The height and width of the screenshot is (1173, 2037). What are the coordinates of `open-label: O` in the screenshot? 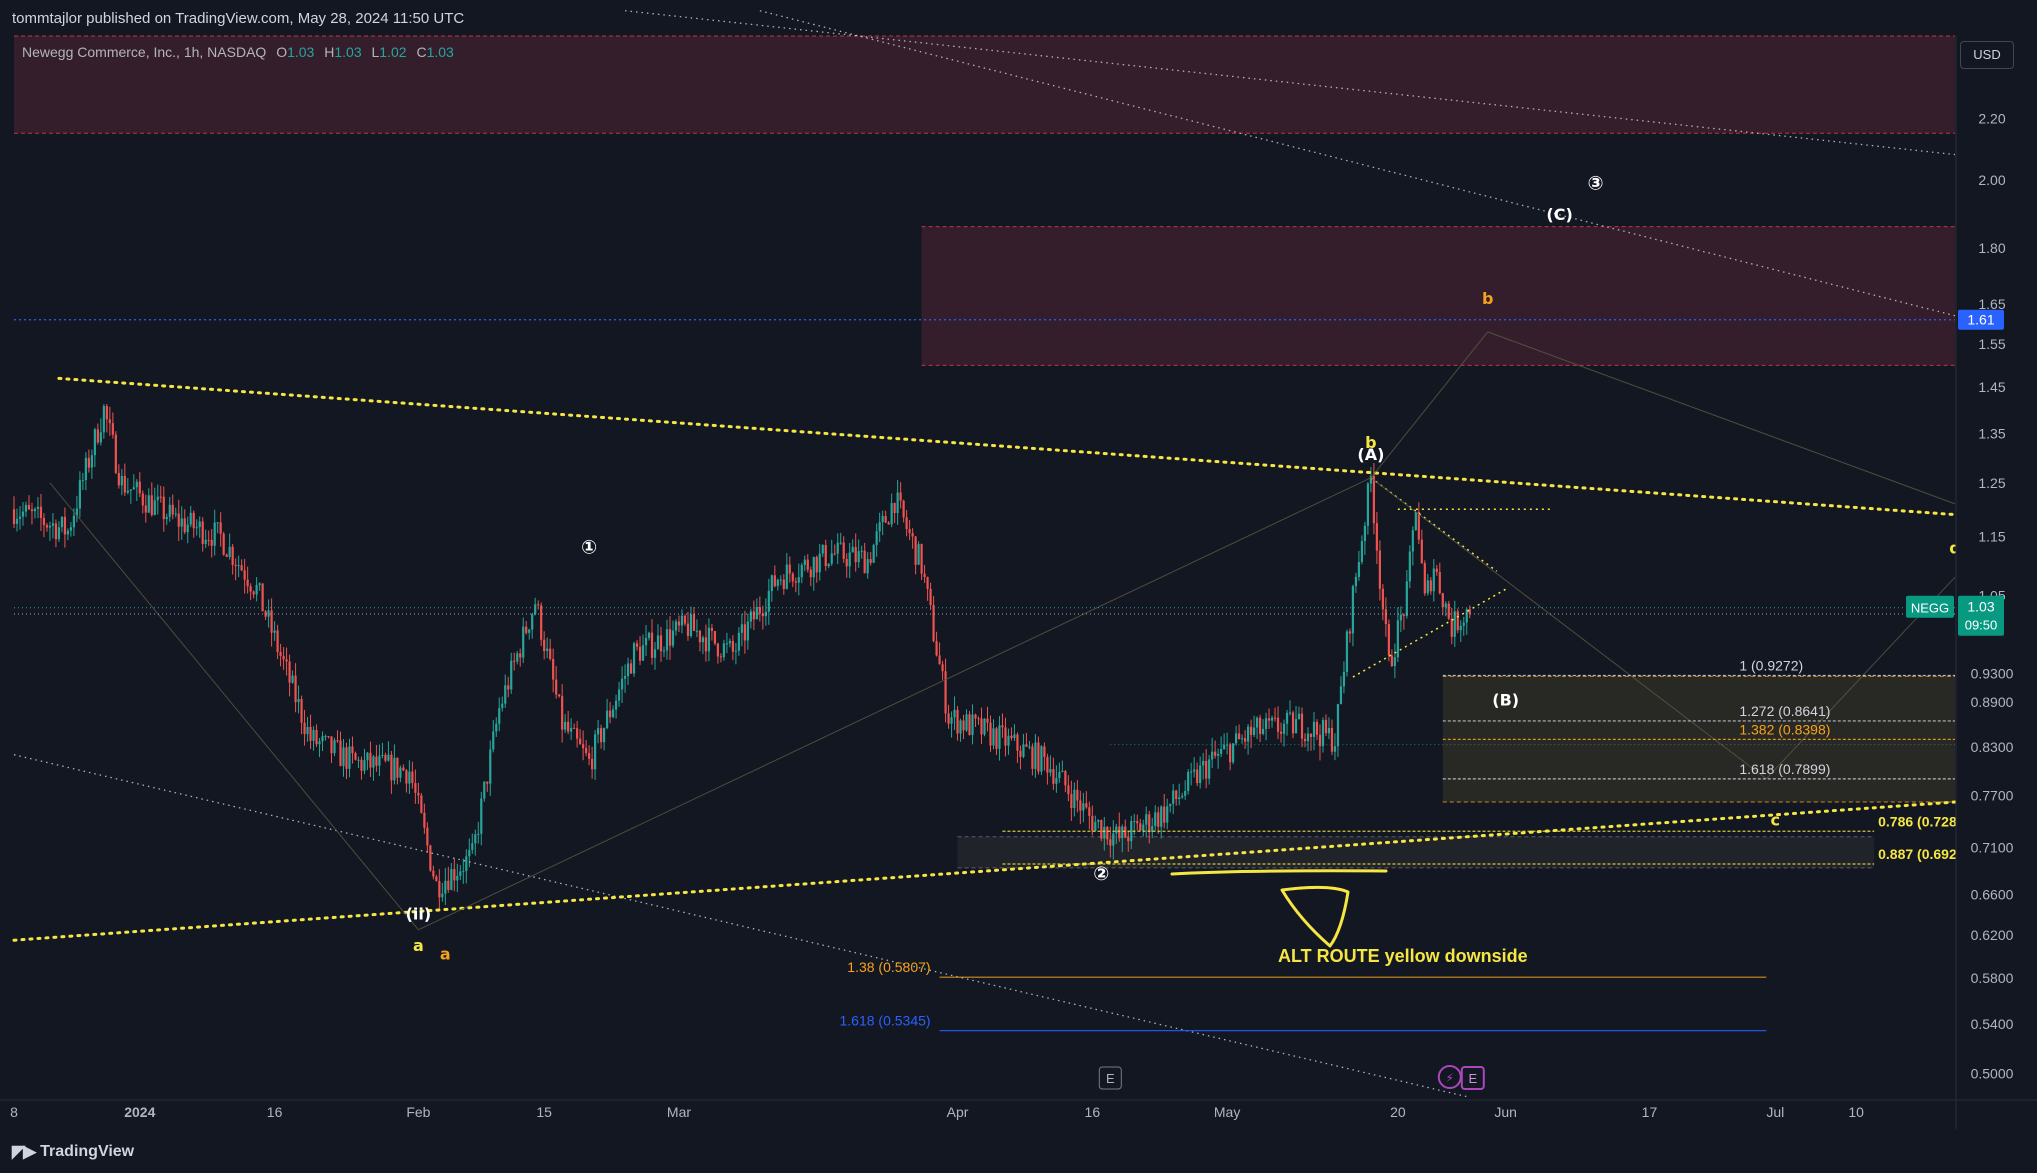 It's located at (282, 52).